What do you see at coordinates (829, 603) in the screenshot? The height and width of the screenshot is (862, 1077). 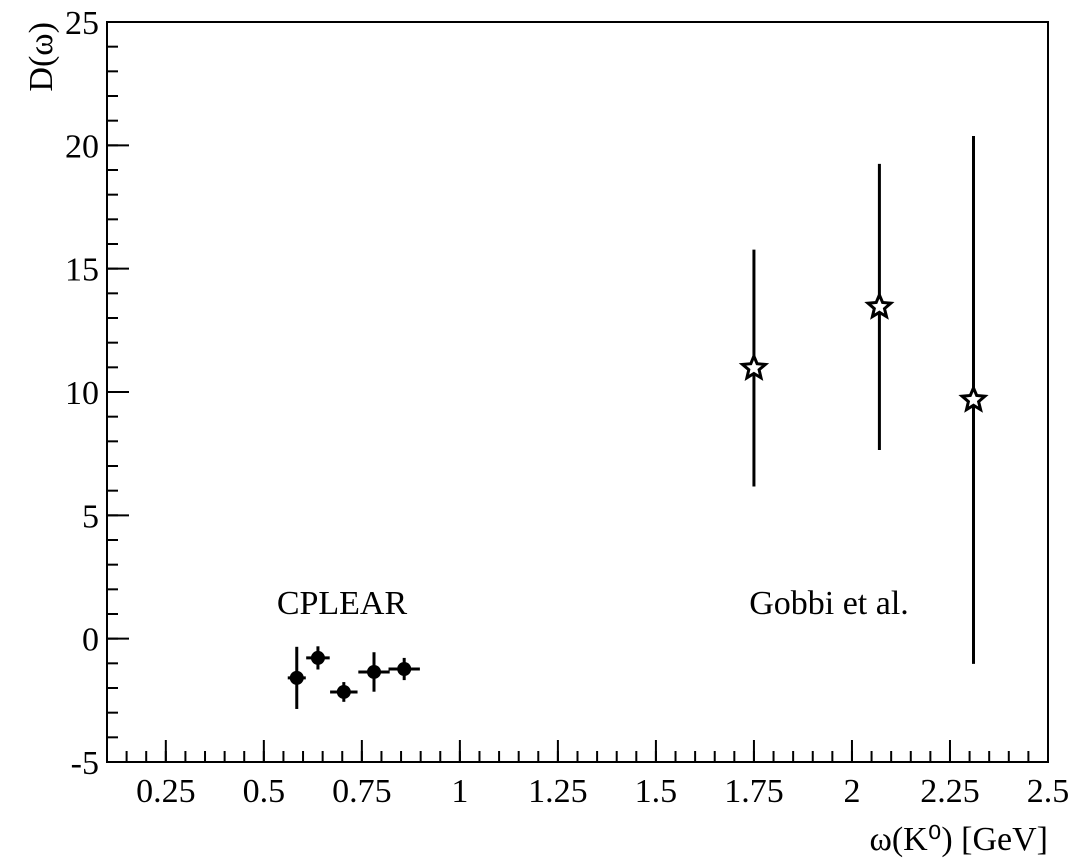 I see `annotation: Gobbi et al.` at bounding box center [829, 603].